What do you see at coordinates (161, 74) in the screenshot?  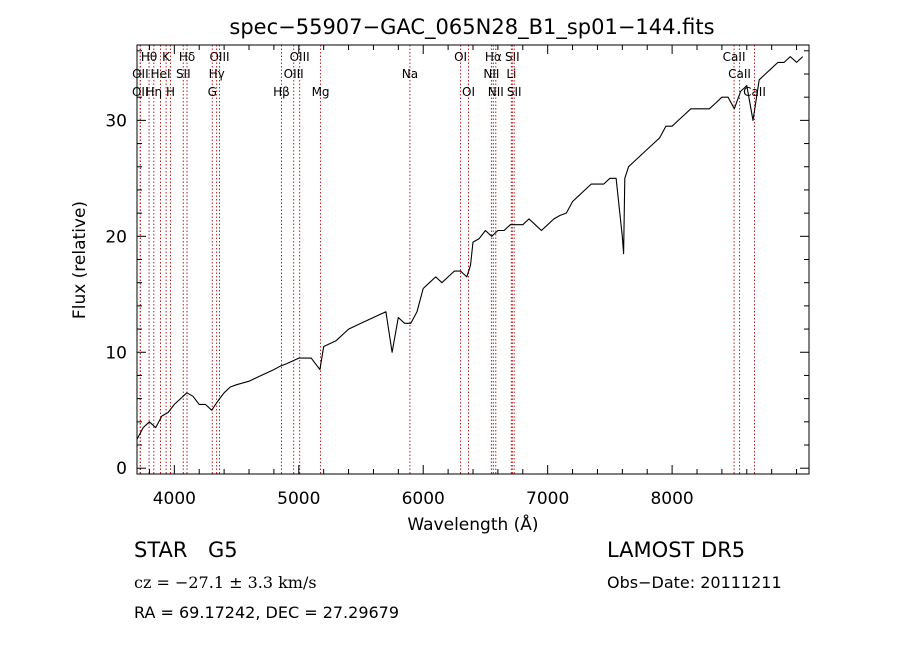 I see `marker-label: HeI` at bounding box center [161, 74].